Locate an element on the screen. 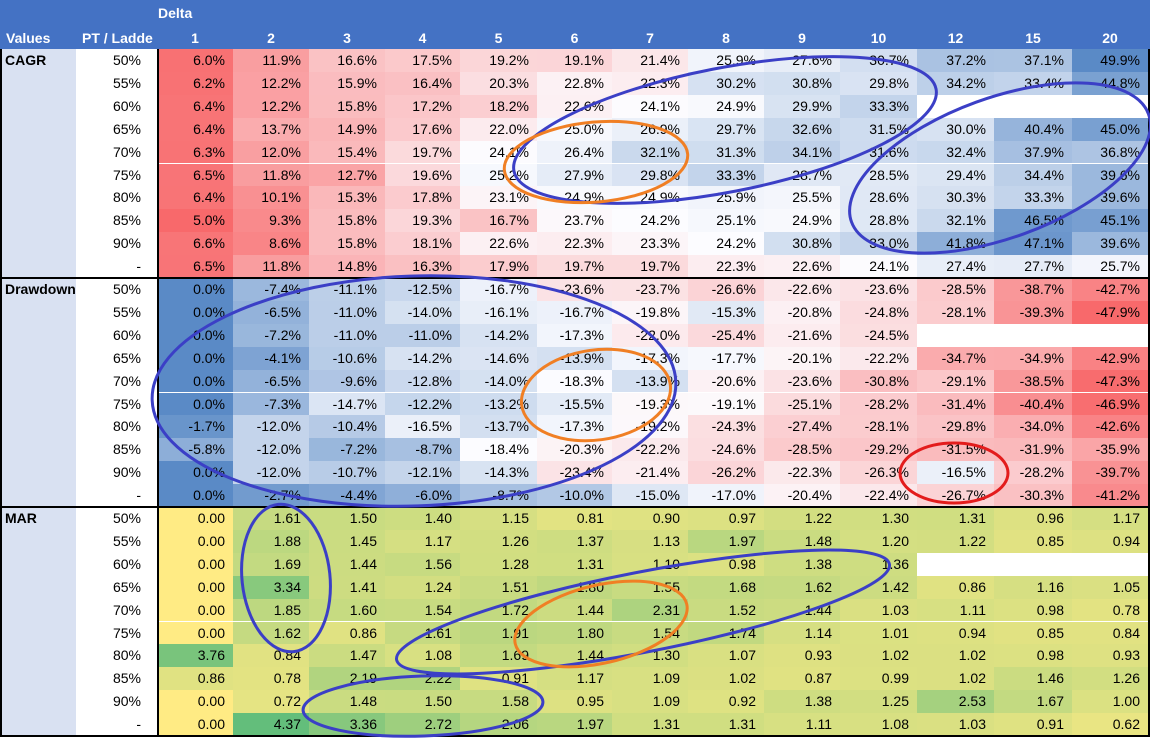 Image resolution: width=1150 pixels, height=741 pixels. data-cell: -26.7% is located at coordinates (955, 495).